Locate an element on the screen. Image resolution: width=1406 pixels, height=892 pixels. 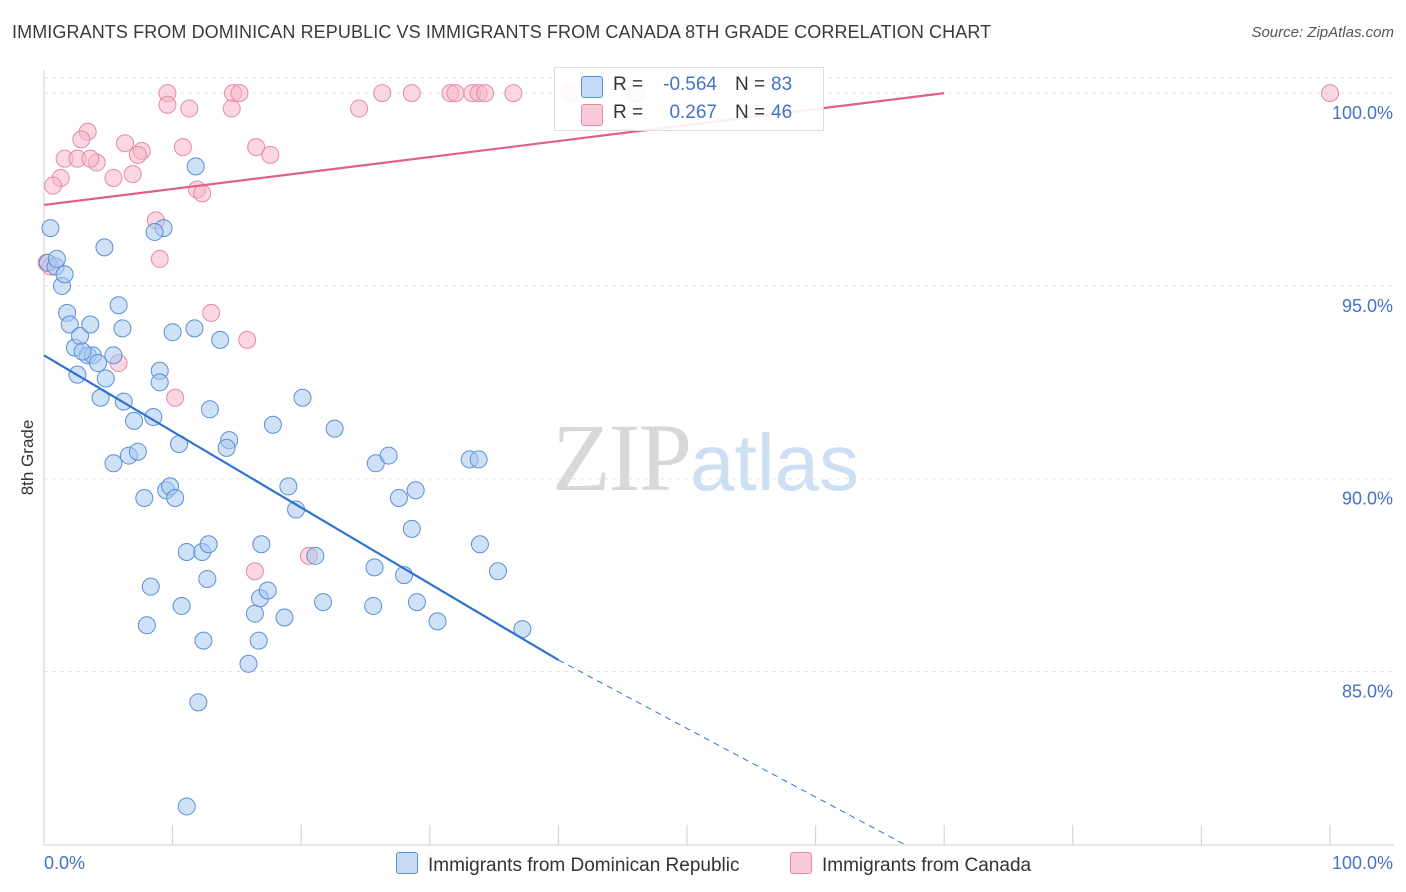
legend-label-canada: Immigrants from Canada is located at coordinates (927, 865).